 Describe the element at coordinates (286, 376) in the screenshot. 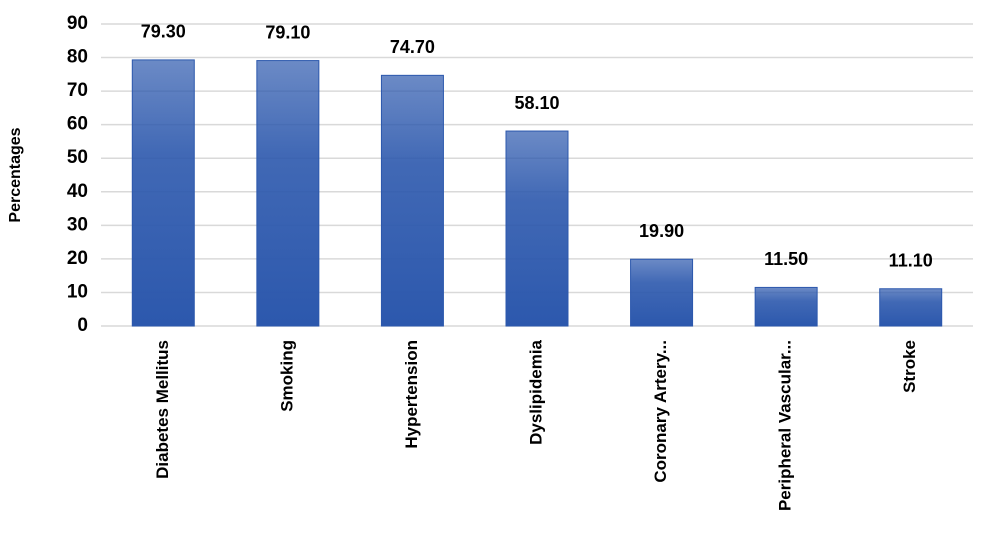

I see `x-tick-label: Smoking` at that location.